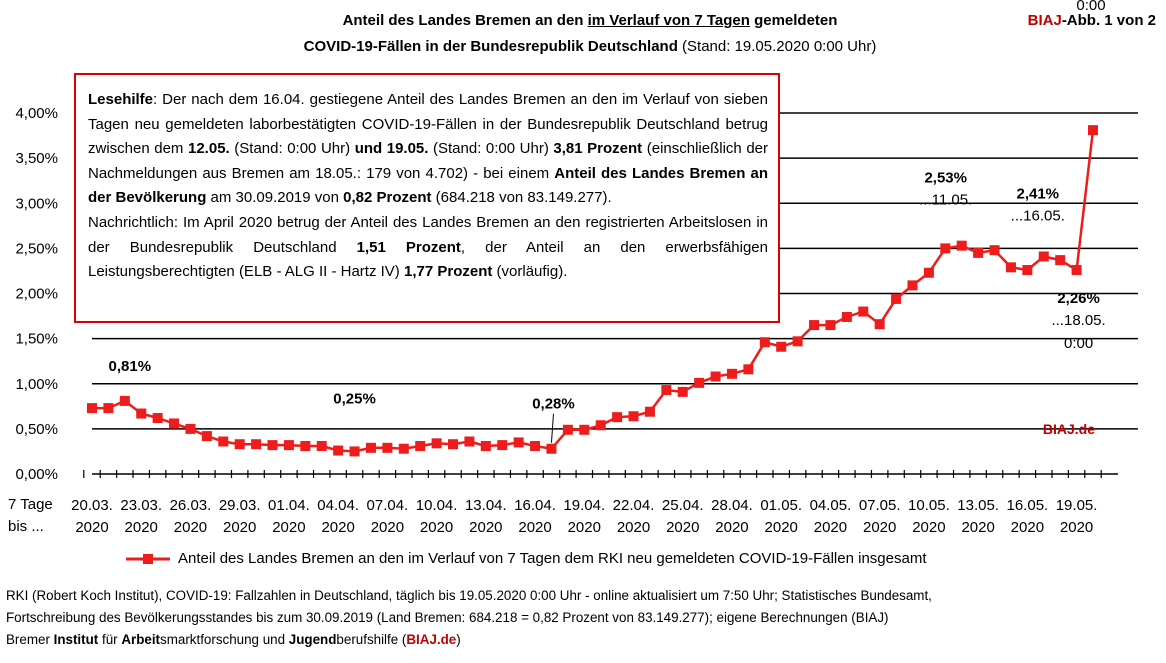 Image resolution: width=1166 pixels, height=663 pixels. Describe the element at coordinates (458, 639) in the screenshot. I see `source-l3-run-8: )` at that location.